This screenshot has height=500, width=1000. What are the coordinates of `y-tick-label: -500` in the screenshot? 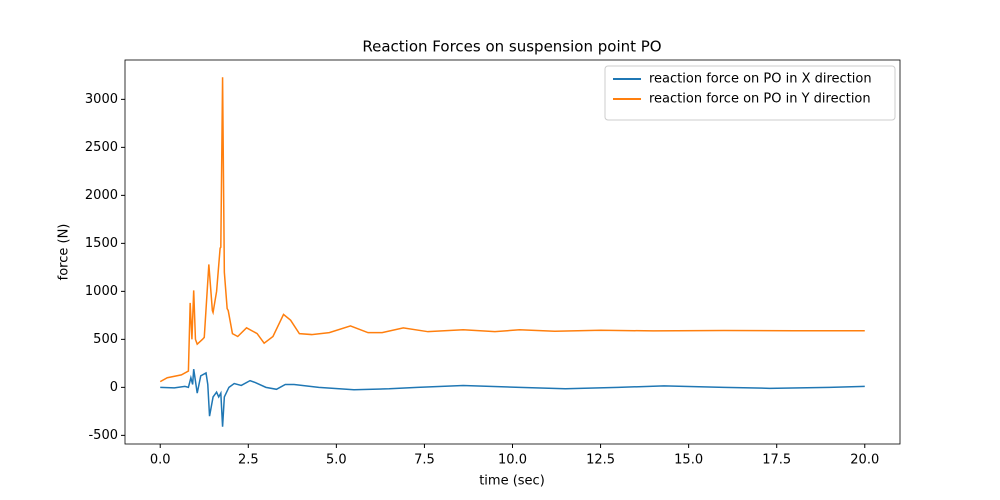 It's located at (103, 435).